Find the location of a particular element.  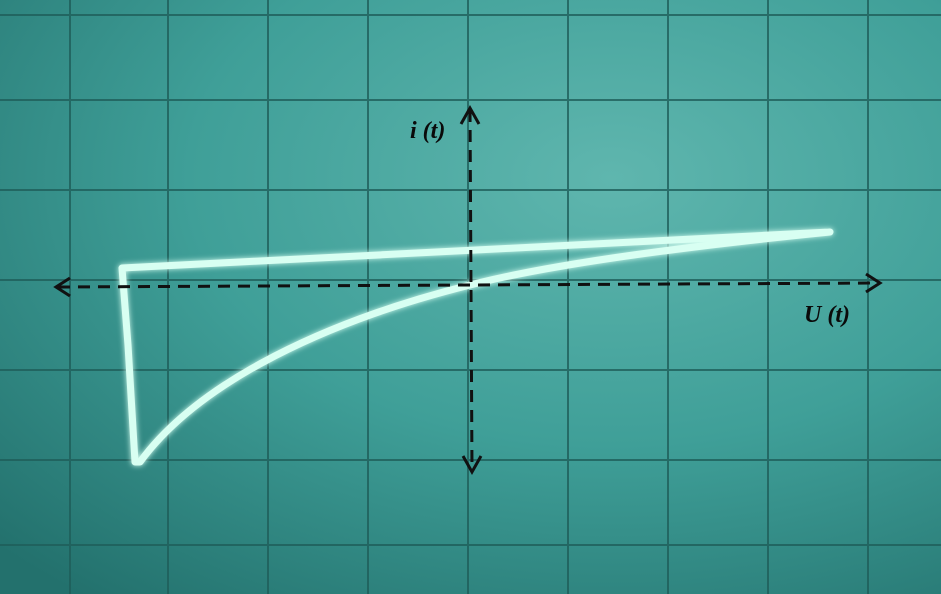

x-axis is located at coordinates (469, 285).